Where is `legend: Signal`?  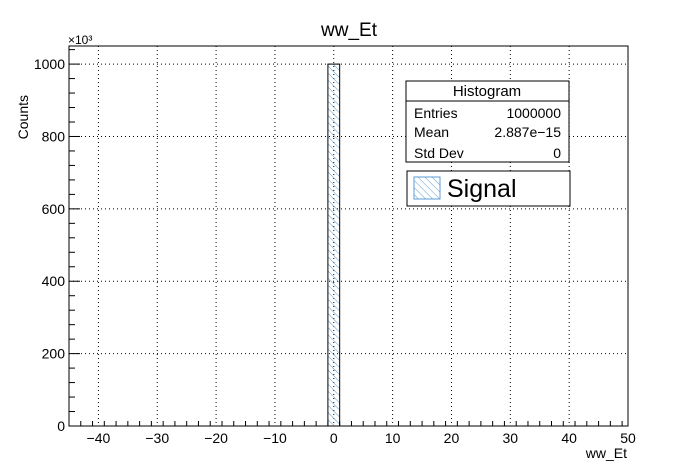
legend: Signal is located at coordinates (488, 188).